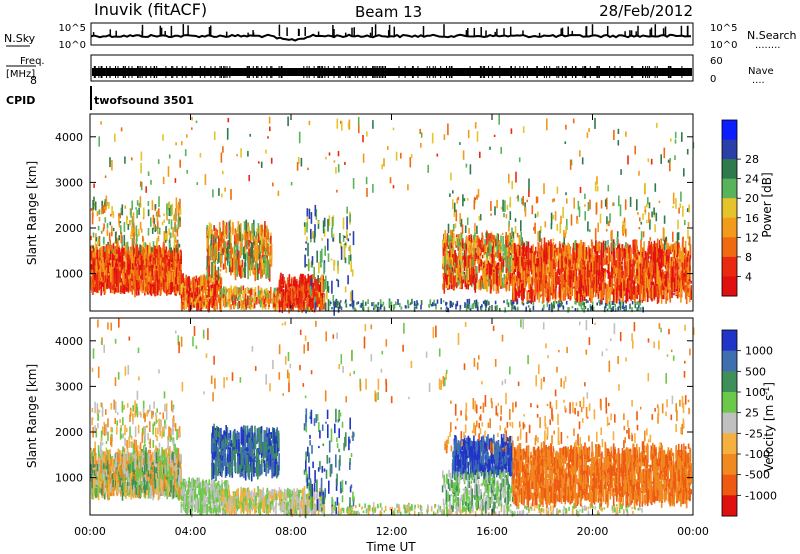  Describe the element at coordinates (388, 12) in the screenshot. I see `beam-title: Beam 13` at that location.